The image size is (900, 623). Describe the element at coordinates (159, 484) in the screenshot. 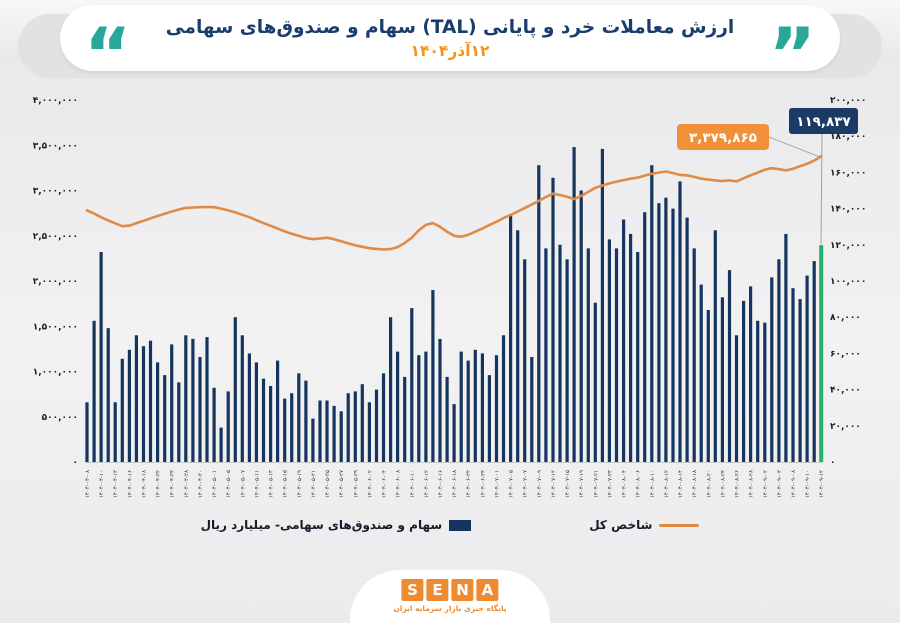

I see `x-axis-tick-label: ۱۴۰۴-۰۴-۲۲` at that location.